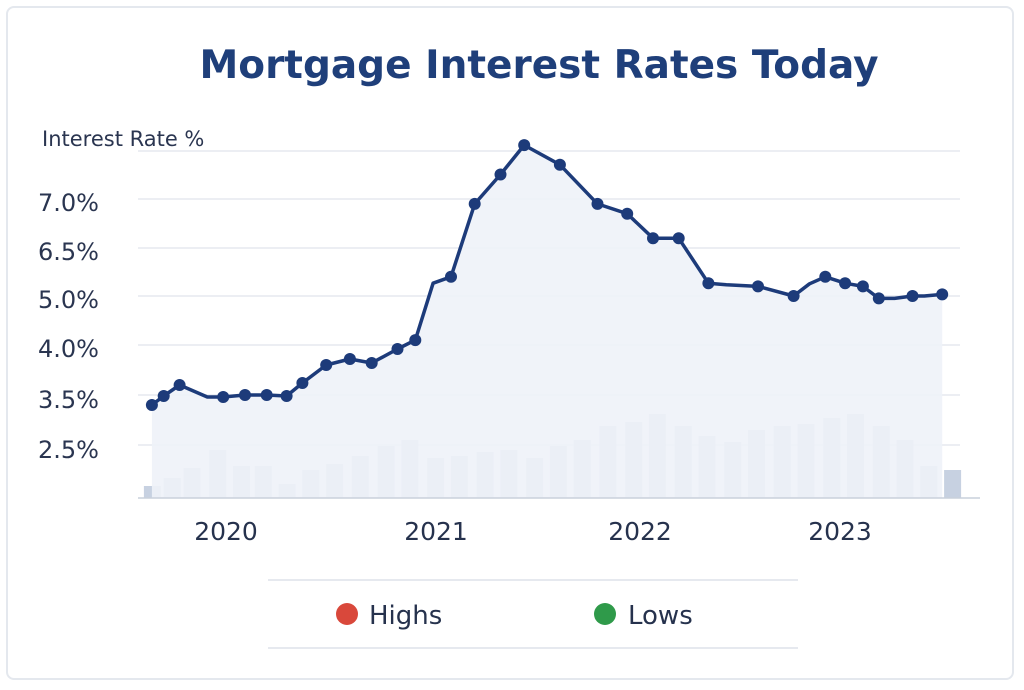  I want to click on x-tick-label: 2023, so click(840, 531).